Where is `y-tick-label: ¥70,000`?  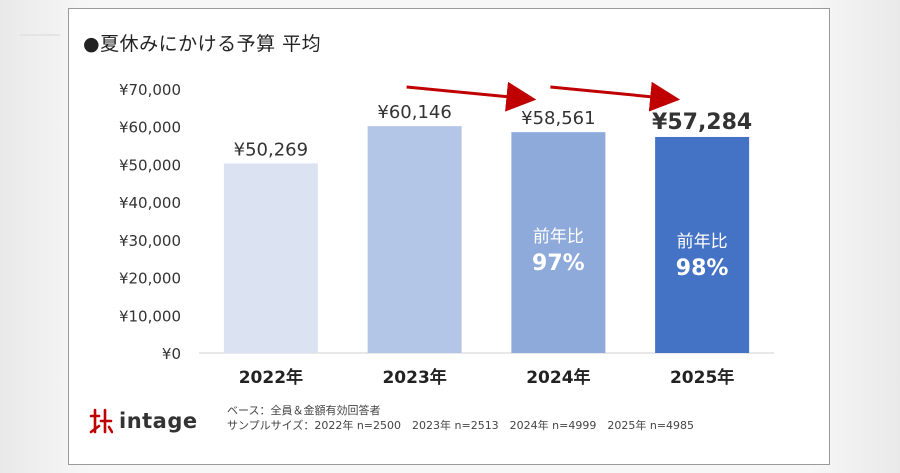 y-tick-label: ¥70,000 is located at coordinates (150, 90).